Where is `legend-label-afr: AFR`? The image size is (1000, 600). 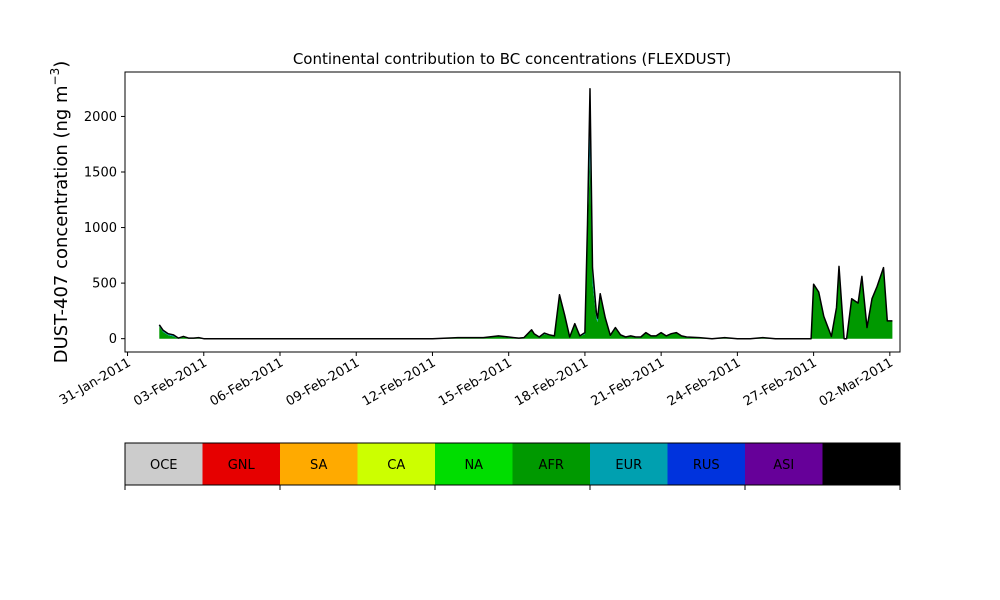 legend-label-afr: AFR is located at coordinates (551, 465).